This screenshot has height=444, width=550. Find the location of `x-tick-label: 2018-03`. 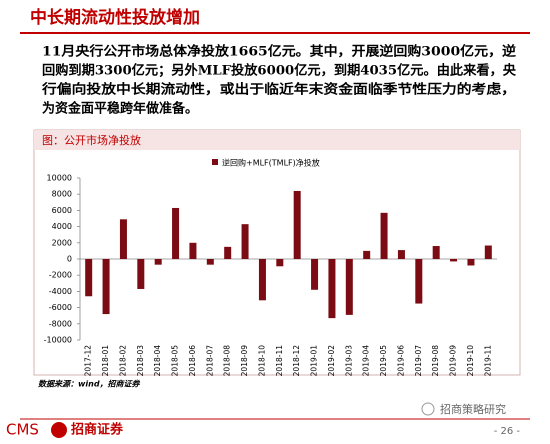

x-tick-label: 2018-03 is located at coordinates (140, 361).